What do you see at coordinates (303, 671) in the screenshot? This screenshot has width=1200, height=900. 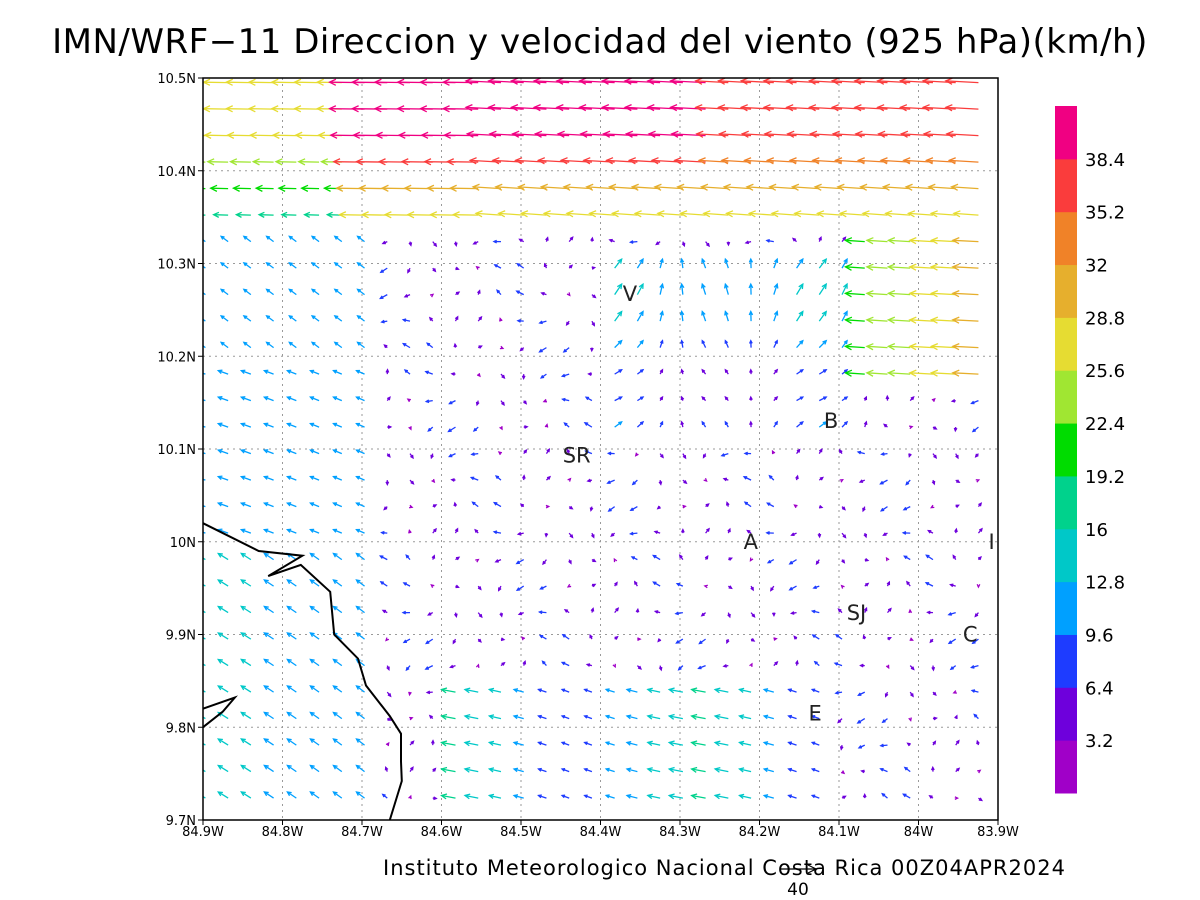 I see `coastline` at bounding box center [303, 671].